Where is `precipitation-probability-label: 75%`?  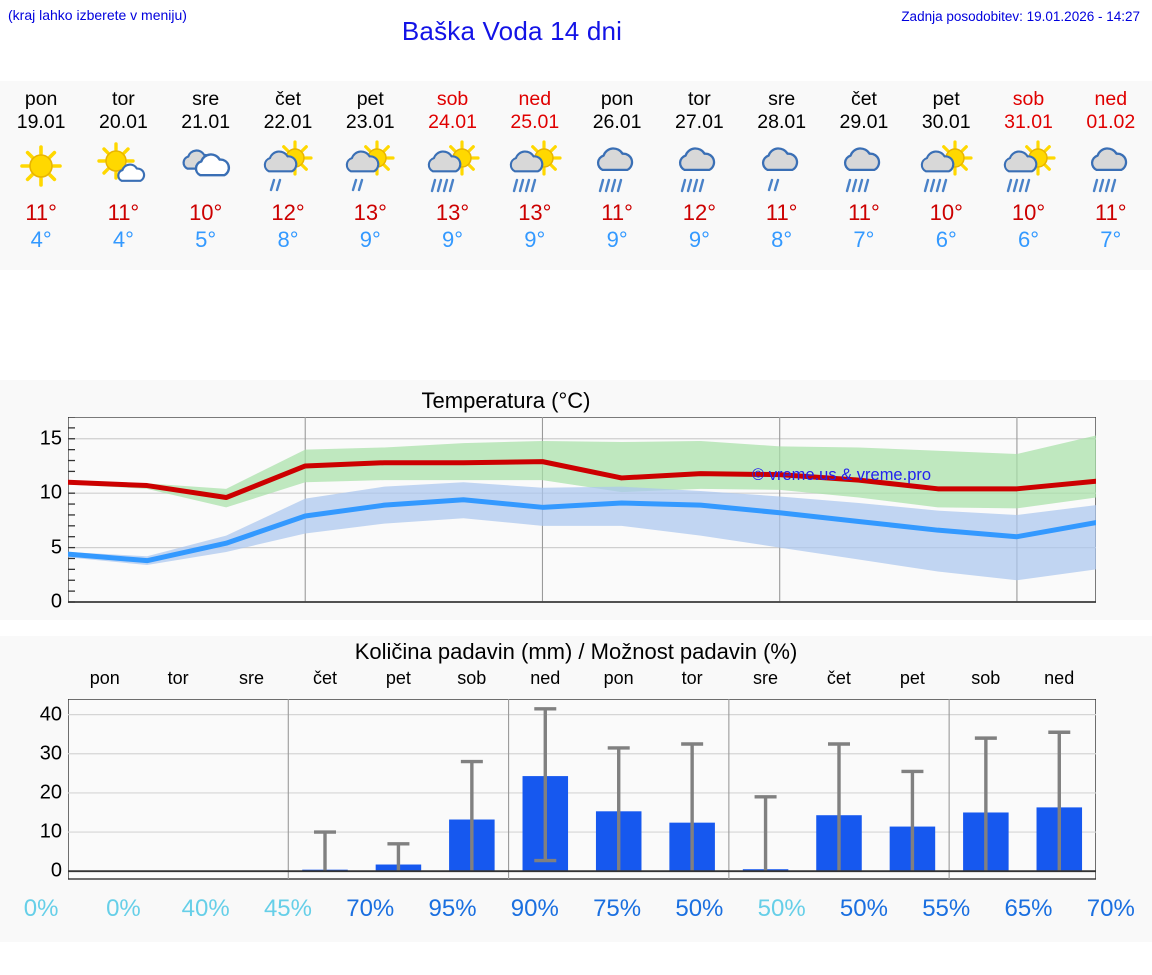
precipitation-probability-label: 75% is located at coordinates (617, 908).